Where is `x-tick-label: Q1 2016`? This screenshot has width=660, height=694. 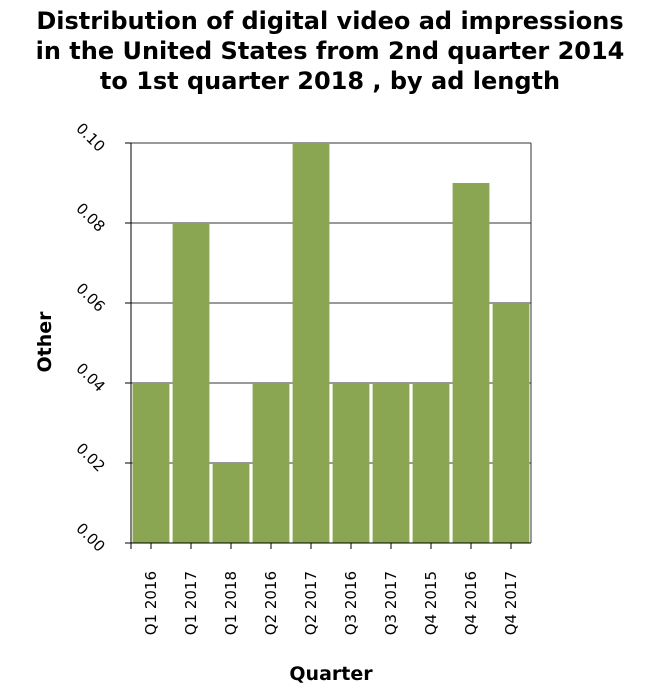
x-tick-label: Q1 2016 is located at coordinates (151, 603).